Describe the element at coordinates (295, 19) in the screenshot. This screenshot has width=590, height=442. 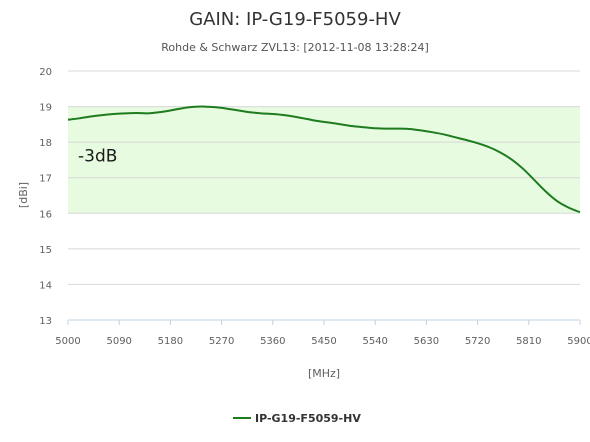
I see `chart-title: GAIN: IP-G19-F5059-HV` at that location.